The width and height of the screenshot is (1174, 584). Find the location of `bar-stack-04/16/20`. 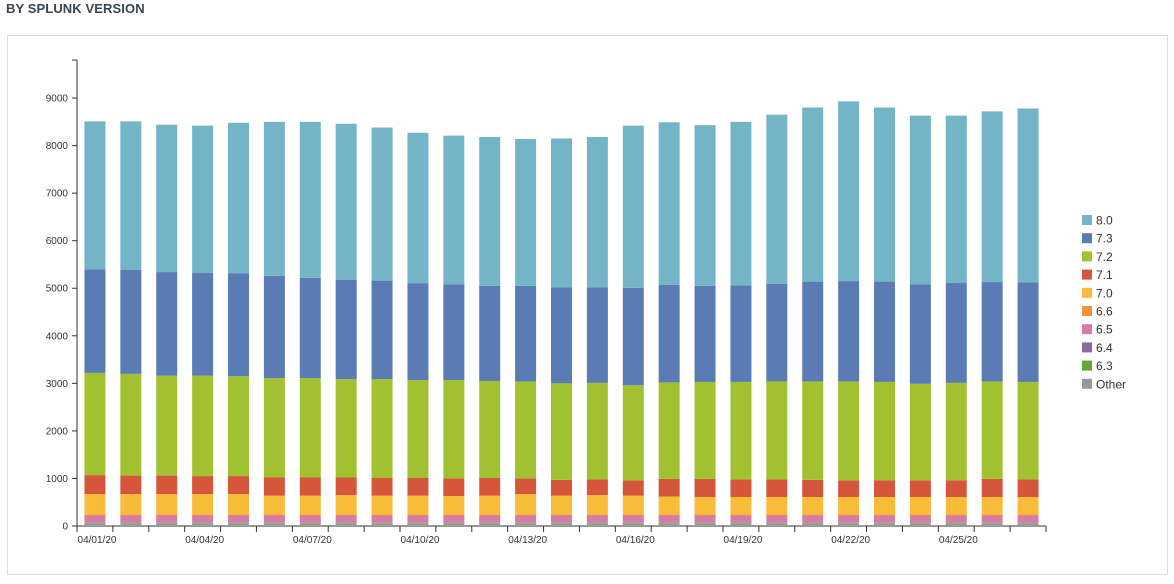

bar-stack-04/16/20 is located at coordinates (633, 325).